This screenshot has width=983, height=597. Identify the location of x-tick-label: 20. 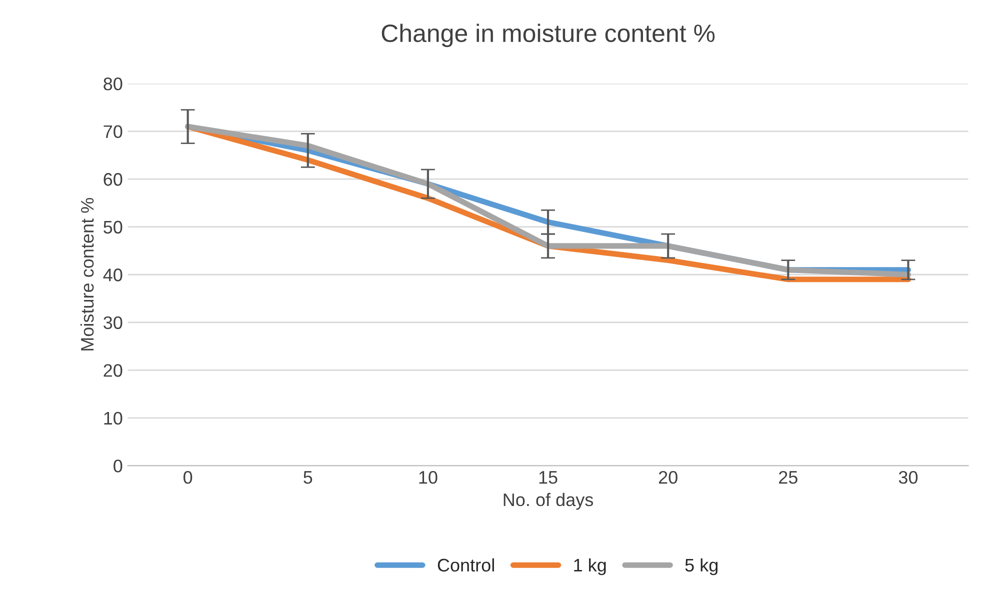
(668, 477).